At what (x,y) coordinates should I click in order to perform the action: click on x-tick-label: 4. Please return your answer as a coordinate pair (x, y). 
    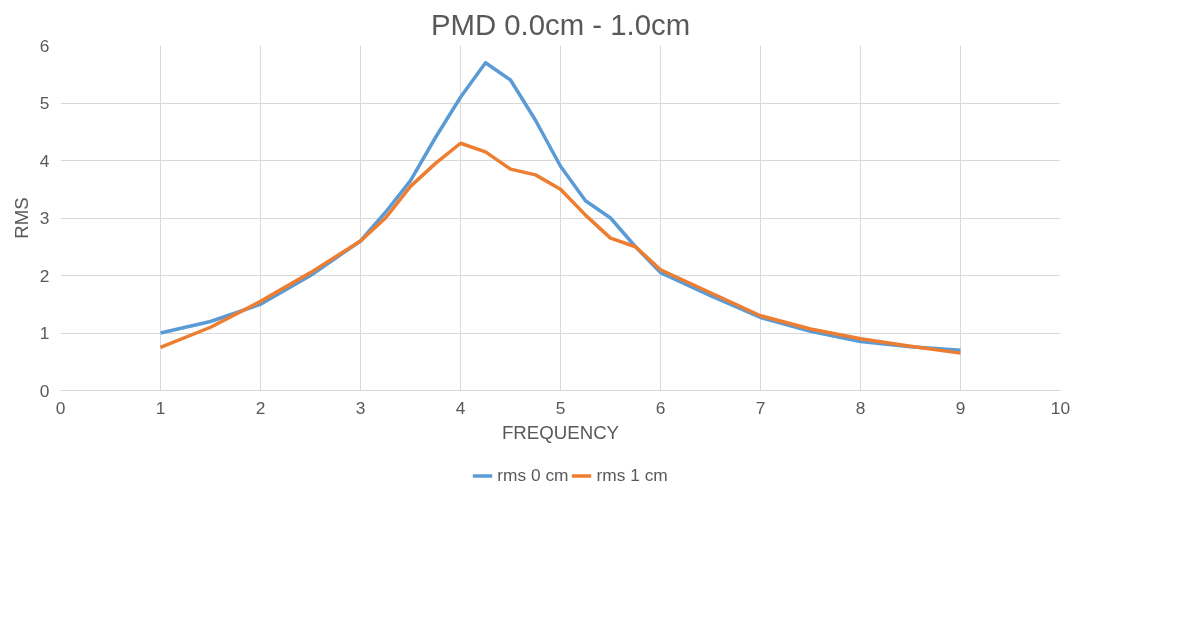
    Looking at the image, I should click on (460, 407).